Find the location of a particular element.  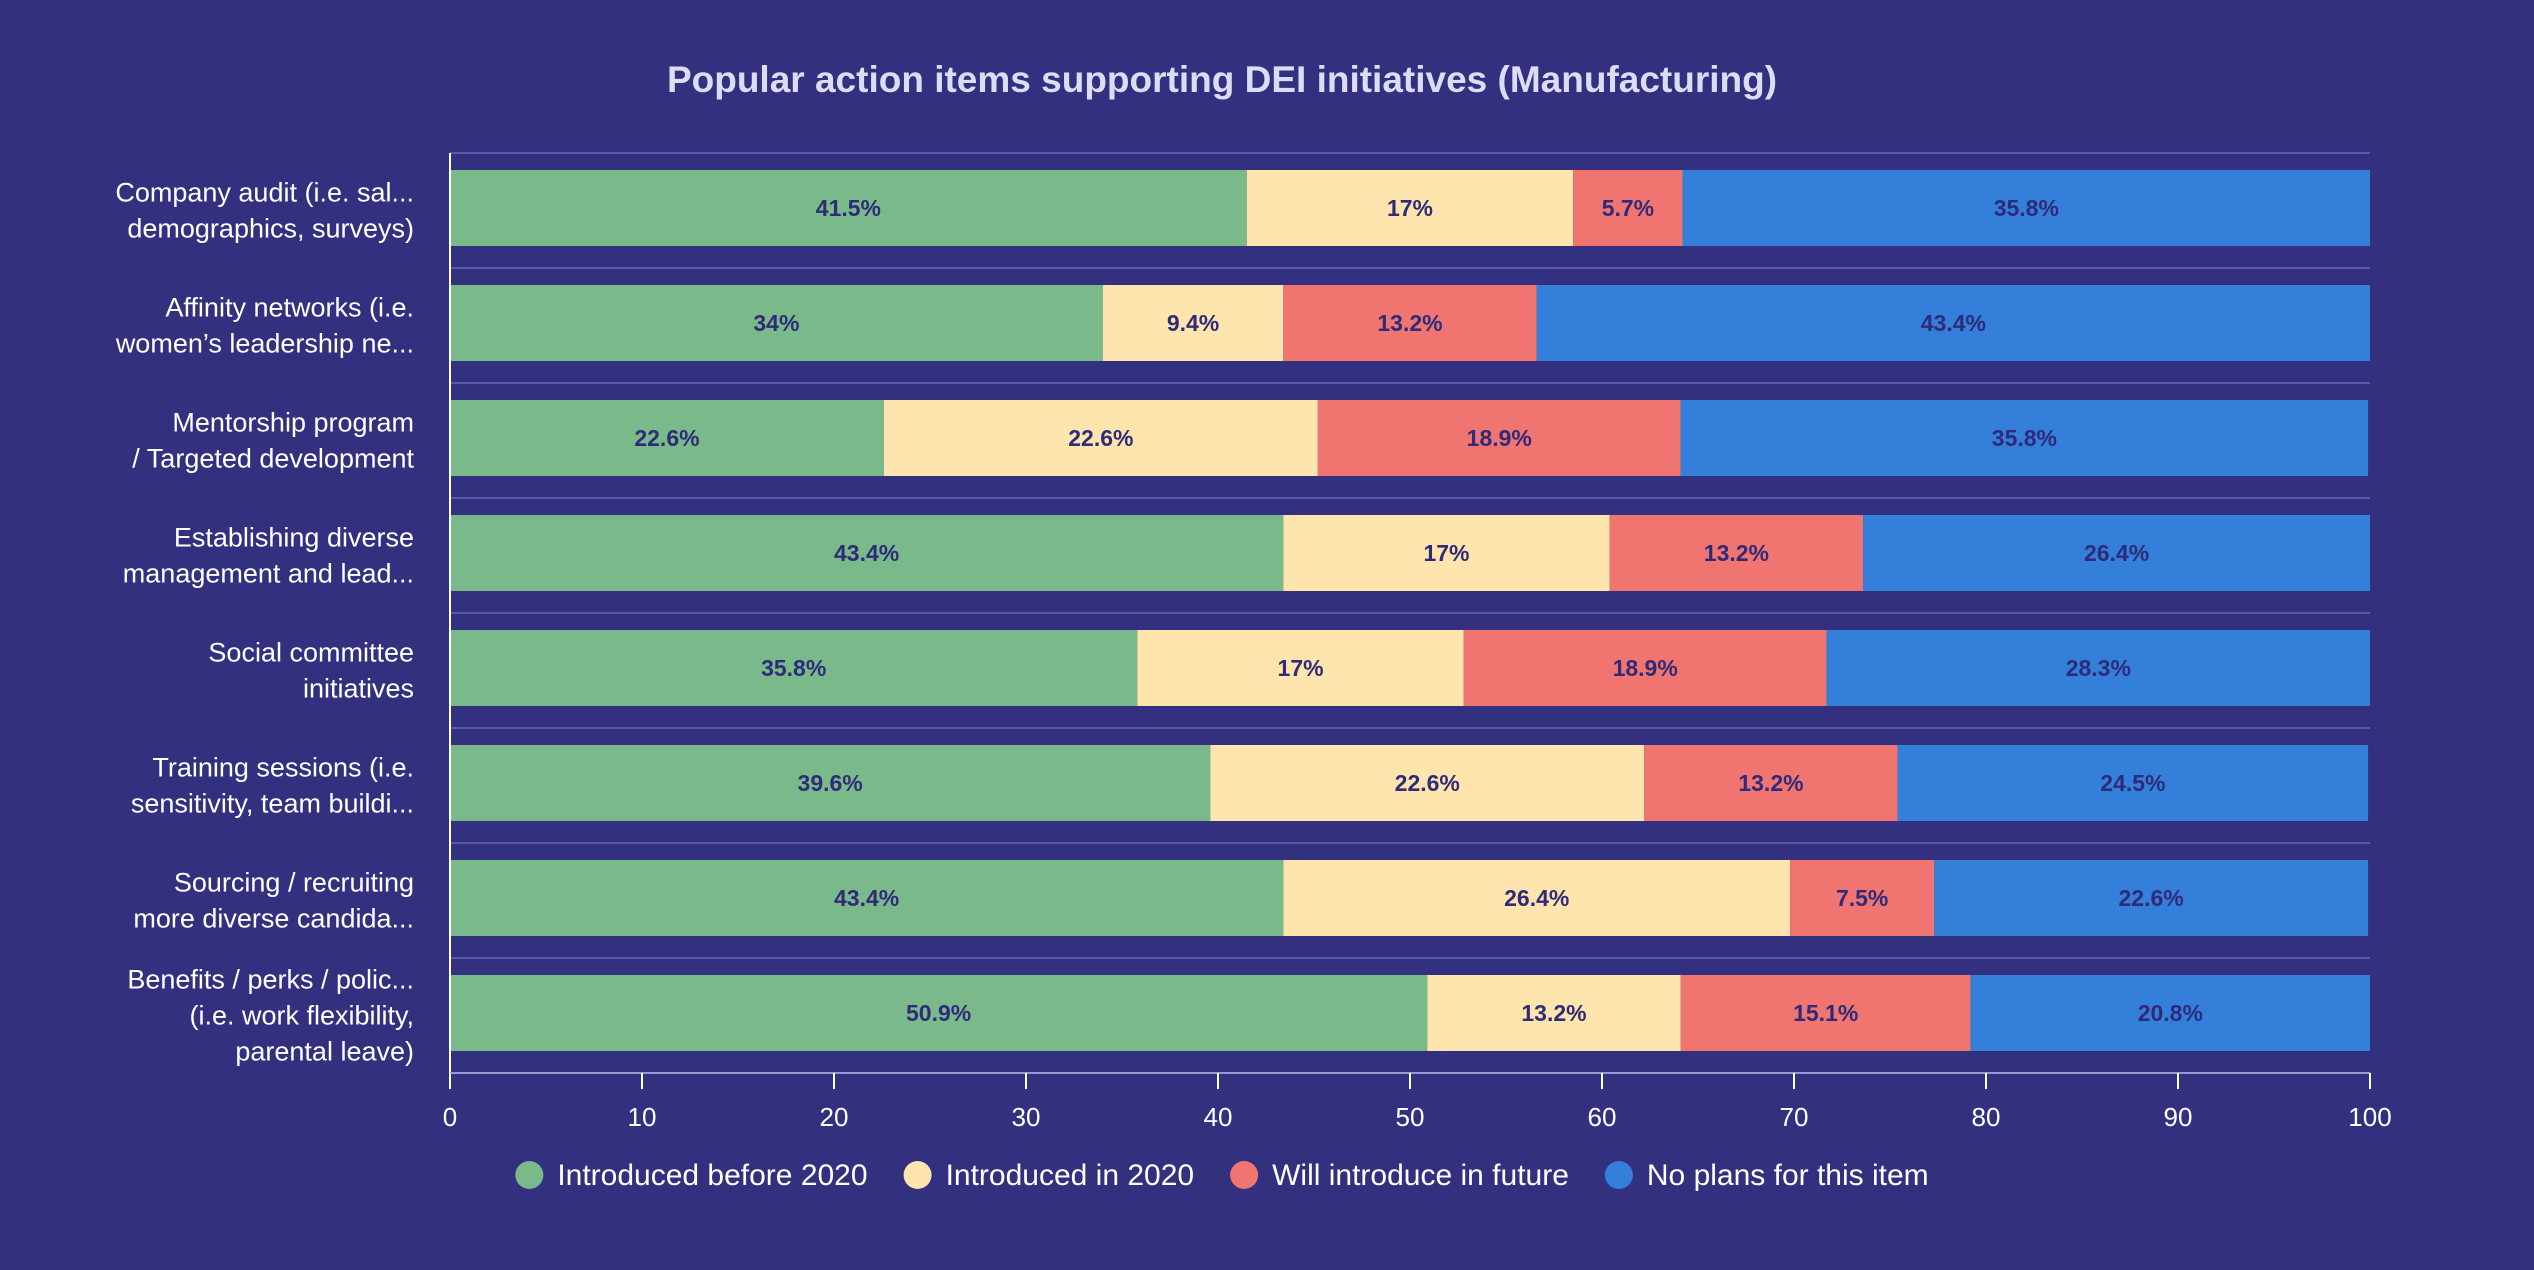

legend-label: Will introduce in future is located at coordinates (1420, 1175).